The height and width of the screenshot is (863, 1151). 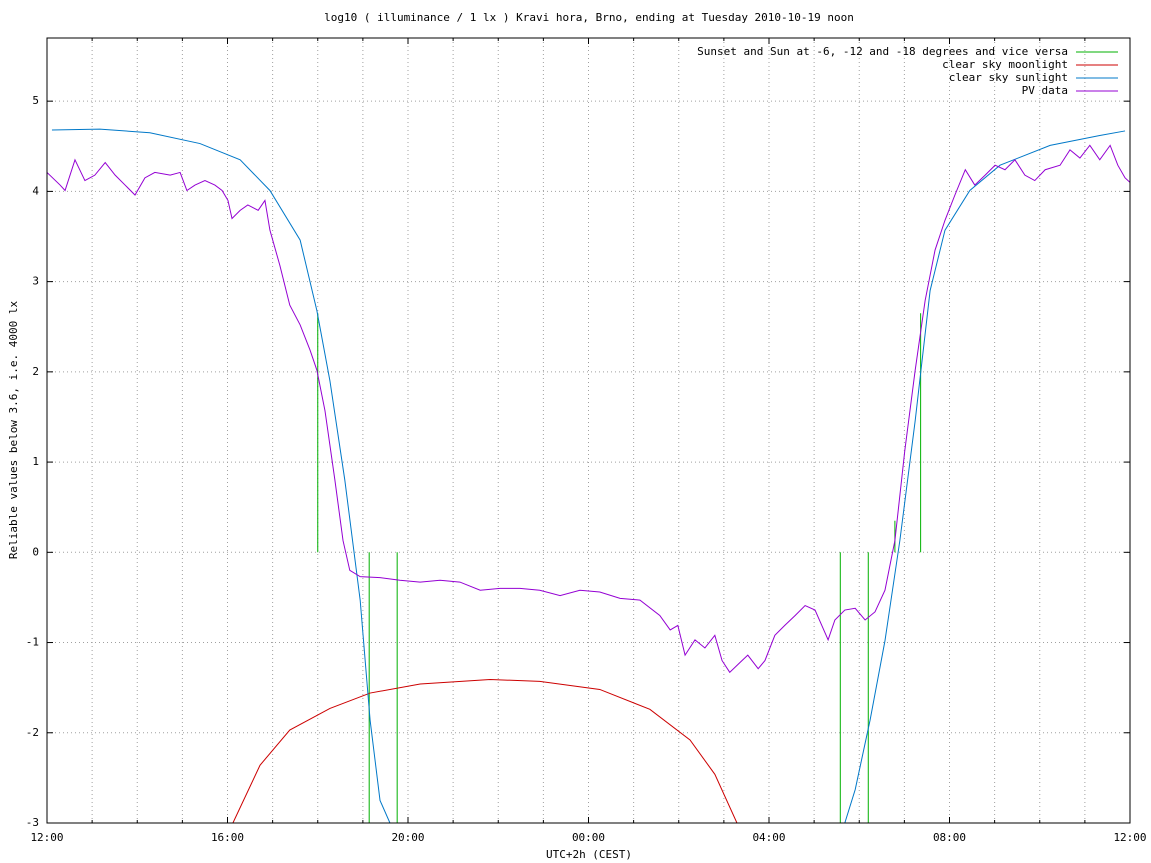 I want to click on y-tick-label: -3, so click(x=32, y=822).